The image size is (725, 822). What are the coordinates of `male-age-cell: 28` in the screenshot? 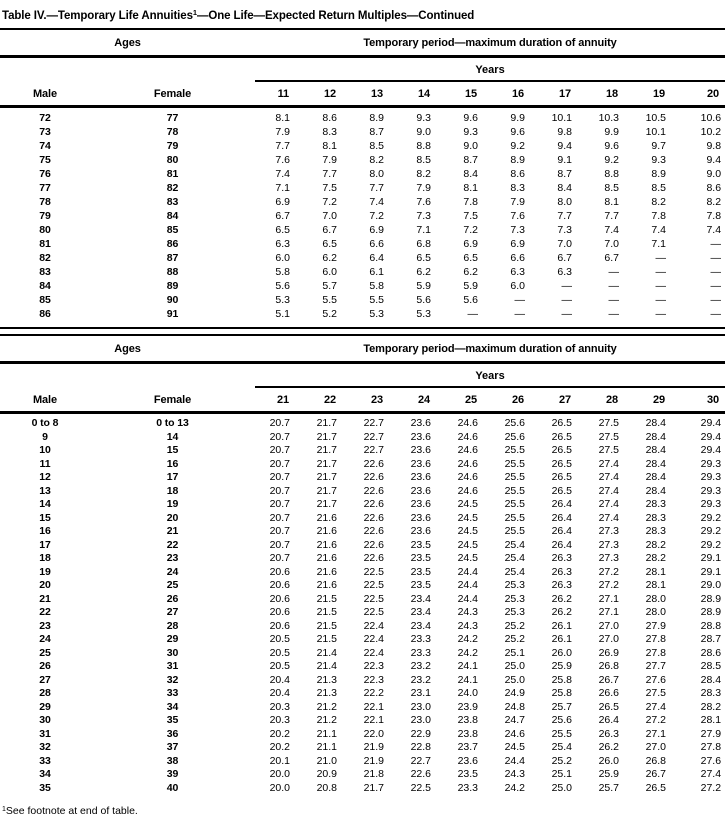 It's located at (45, 693).